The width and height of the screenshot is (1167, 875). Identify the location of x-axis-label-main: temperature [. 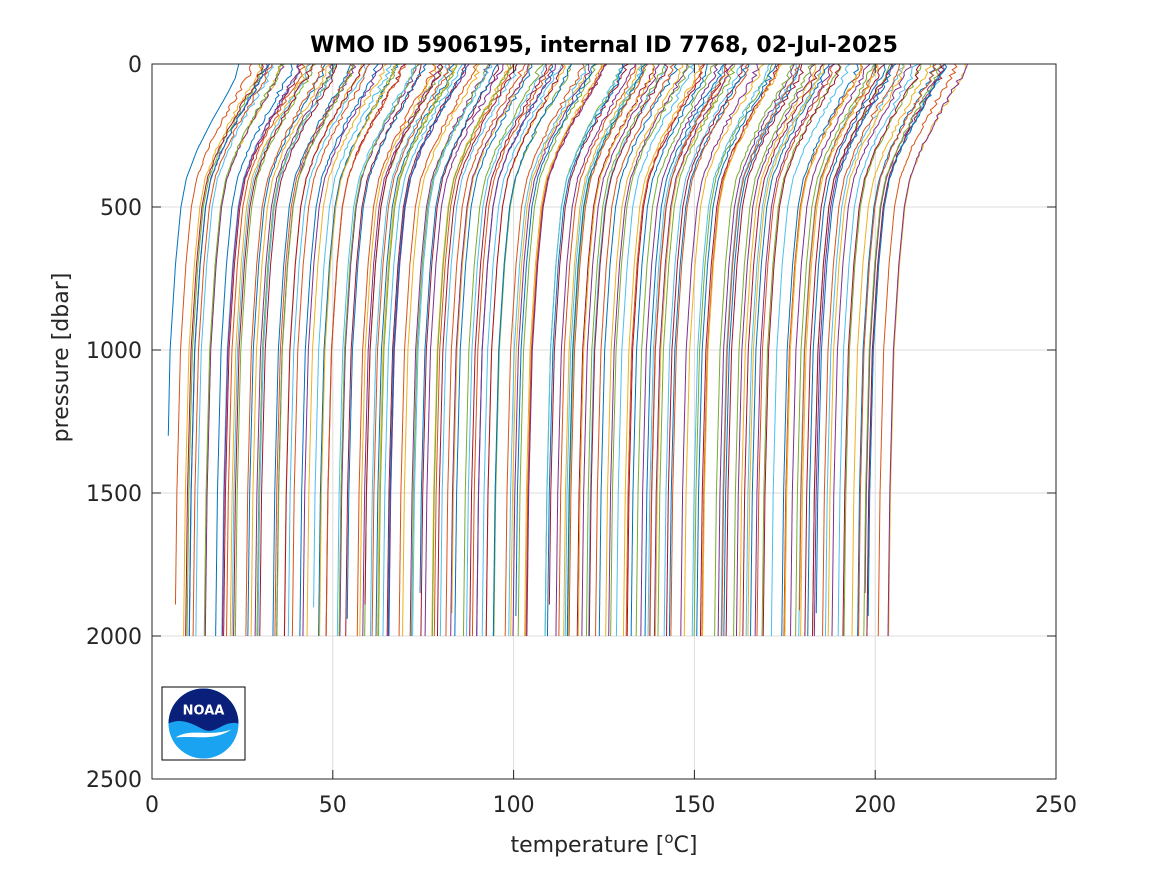
(587, 845).